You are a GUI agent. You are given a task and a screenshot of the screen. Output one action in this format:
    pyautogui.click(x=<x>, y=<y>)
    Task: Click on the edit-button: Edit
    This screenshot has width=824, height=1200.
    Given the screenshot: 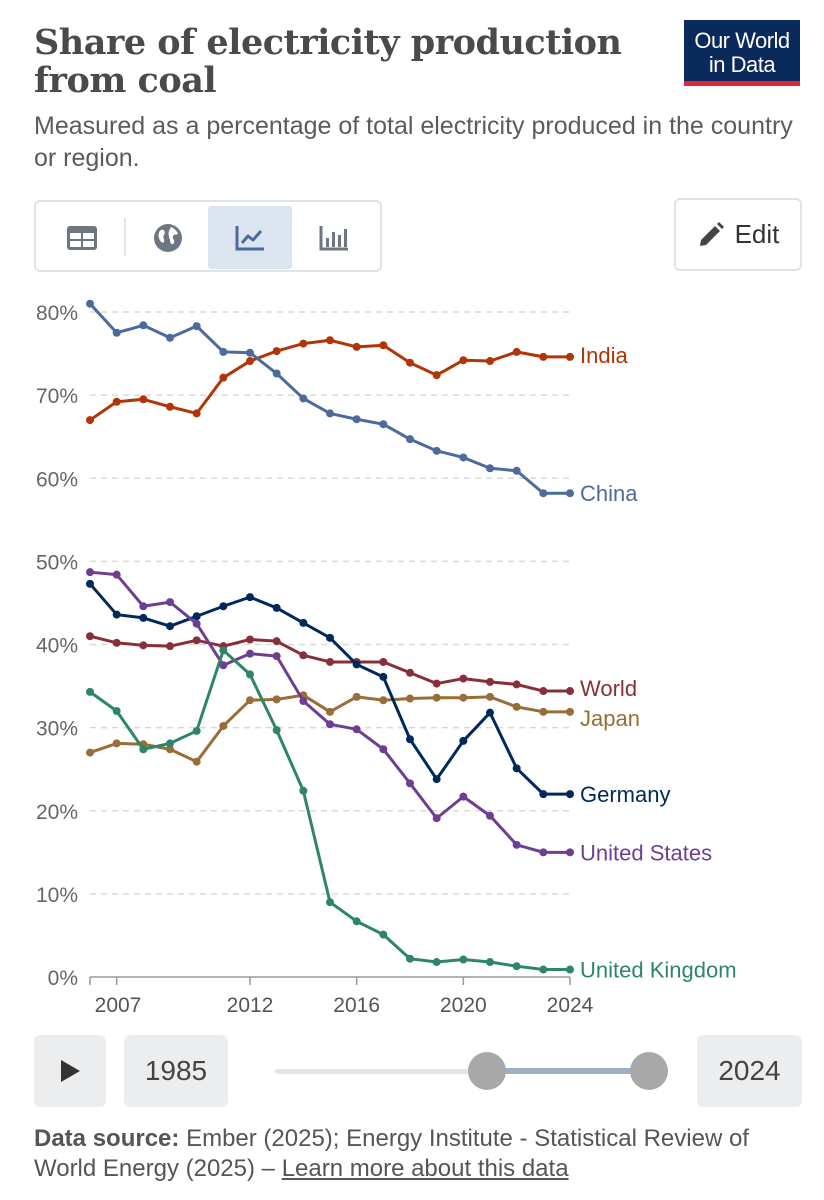 What is the action you would take?
    pyautogui.click(x=738, y=234)
    